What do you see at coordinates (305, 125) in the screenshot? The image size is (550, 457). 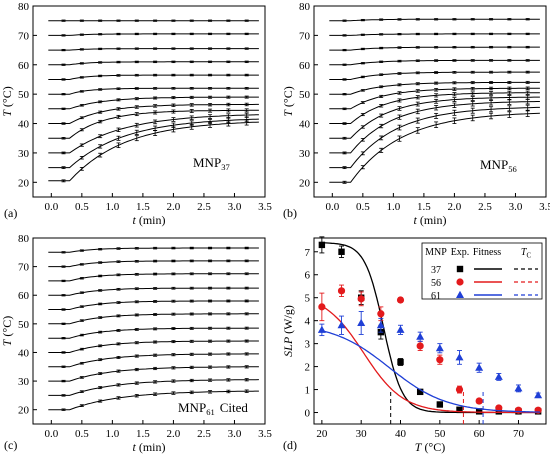 I see `y-tick-label: 40` at bounding box center [305, 125].